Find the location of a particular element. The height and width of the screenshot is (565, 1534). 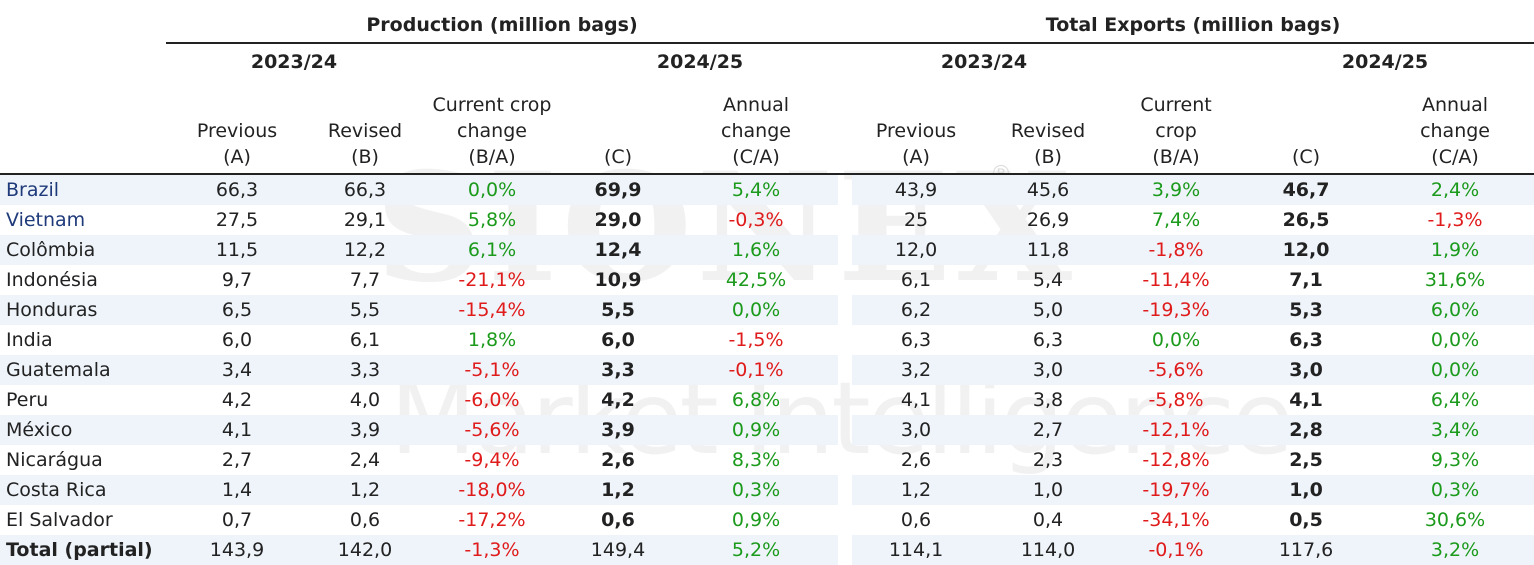

country-name: El Salvador is located at coordinates (59, 520).